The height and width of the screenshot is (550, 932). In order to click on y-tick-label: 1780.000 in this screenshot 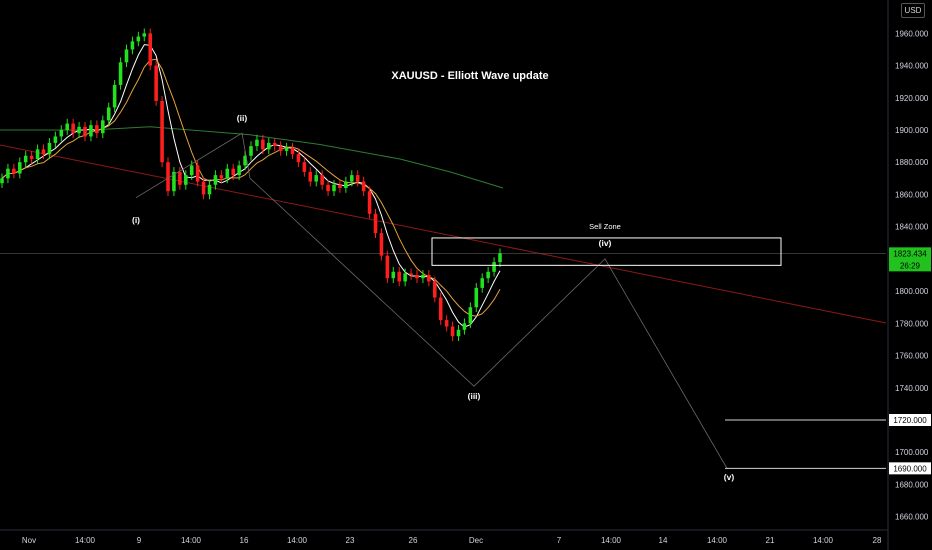, I will do `click(912, 323)`.